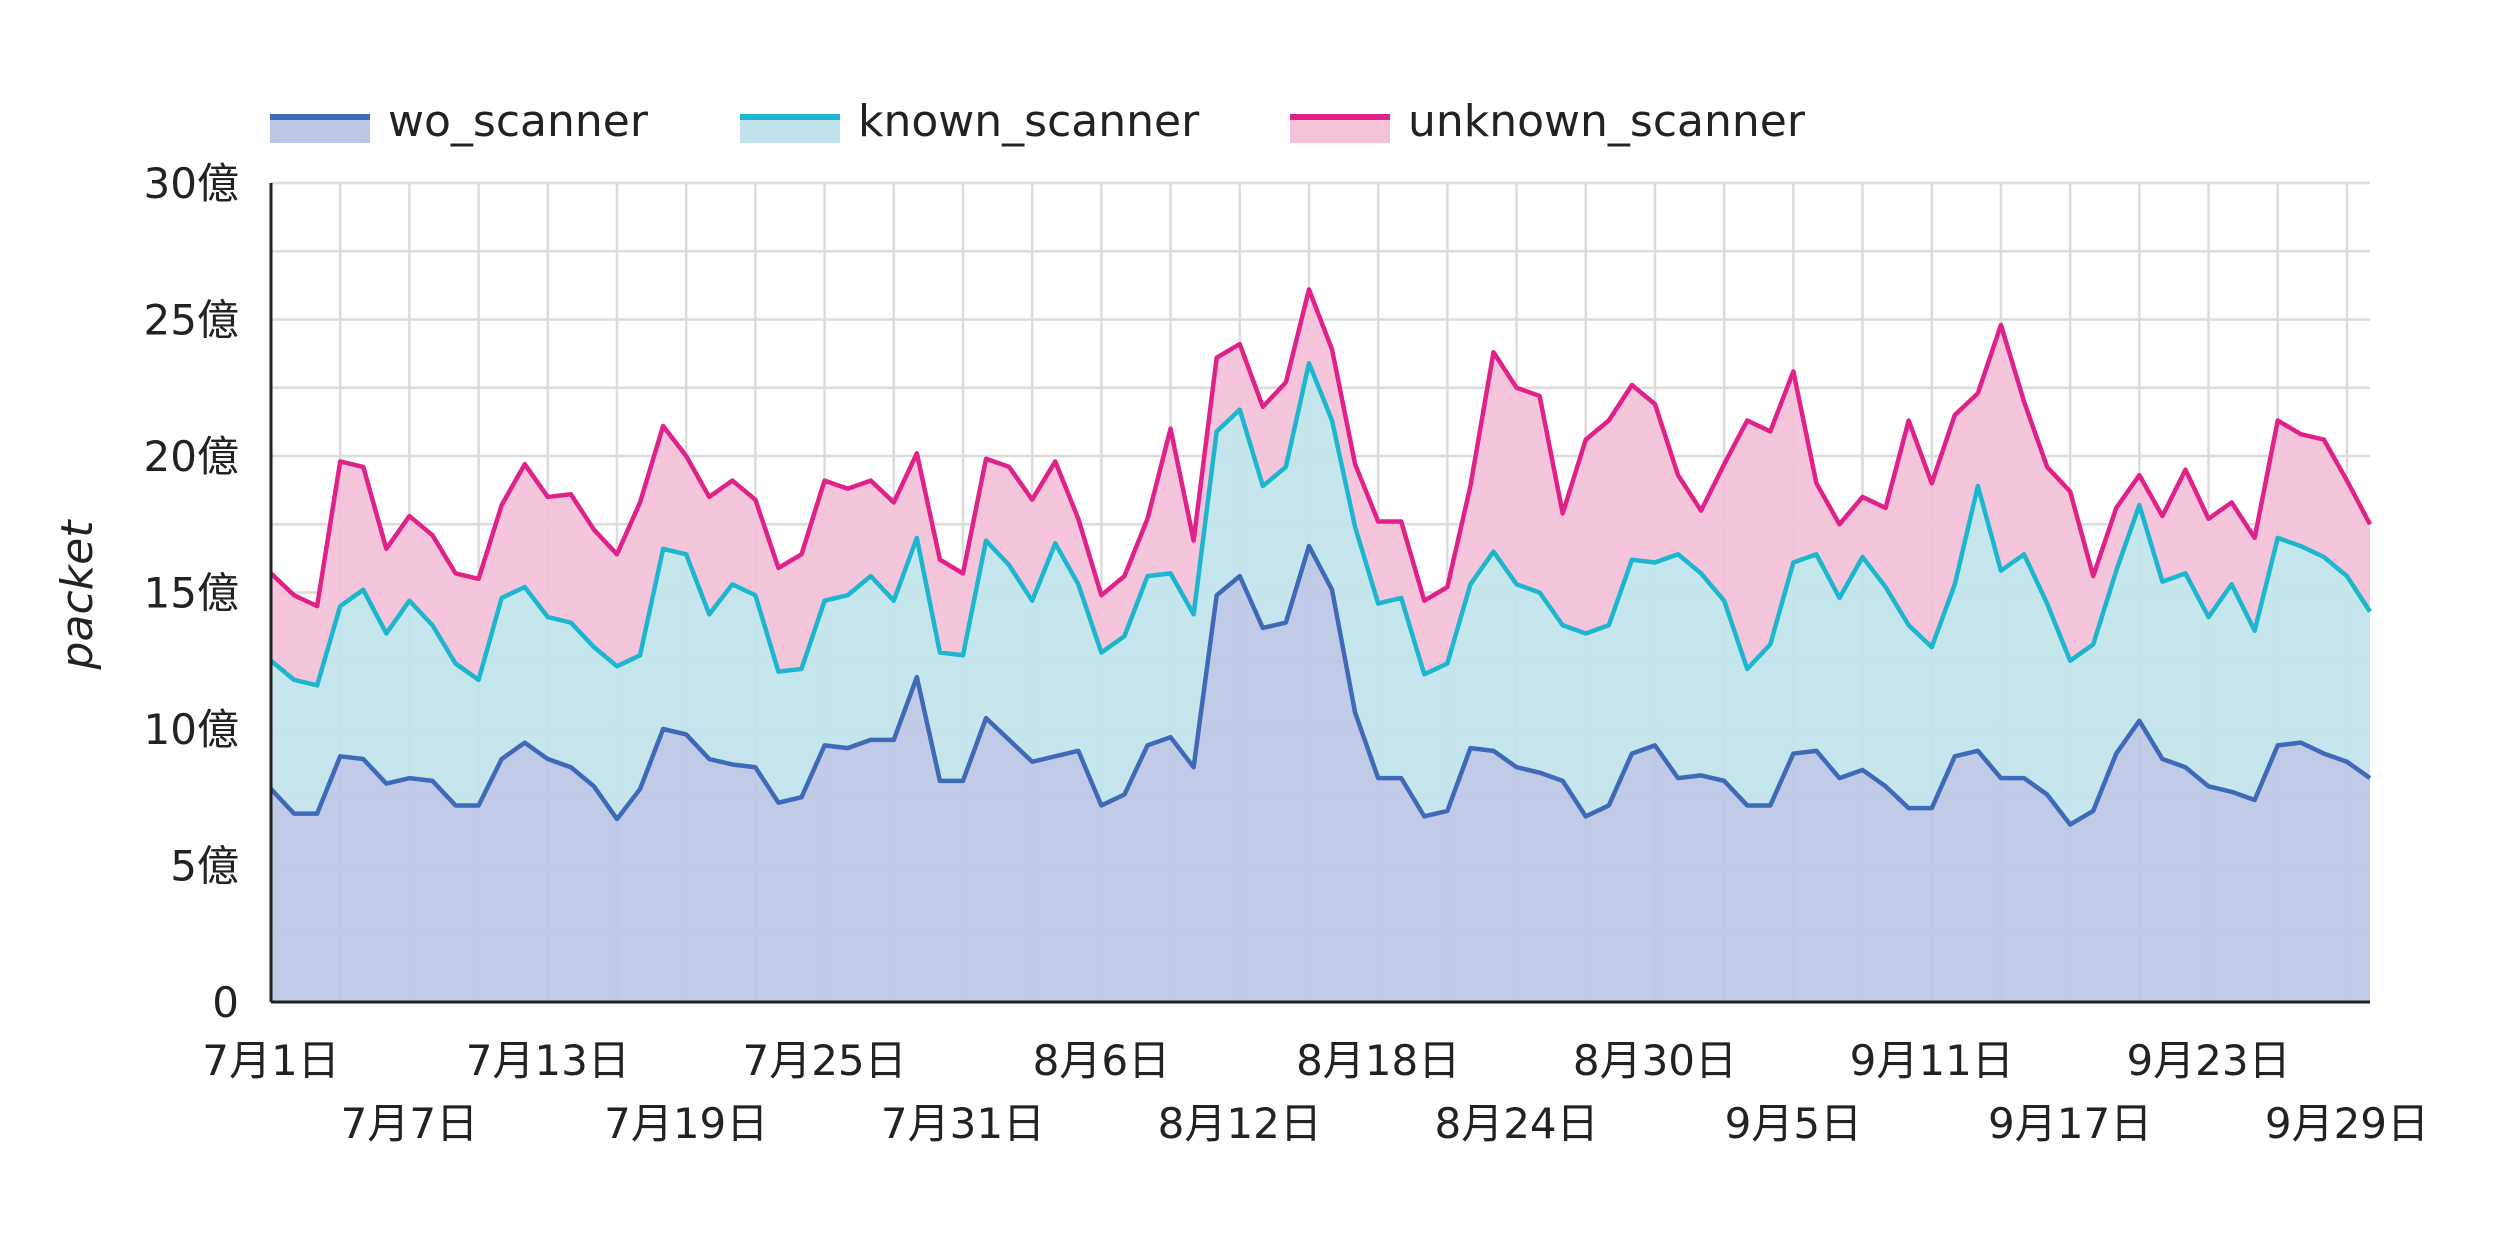  I want to click on y-tick-label: 30億, so click(191, 183).